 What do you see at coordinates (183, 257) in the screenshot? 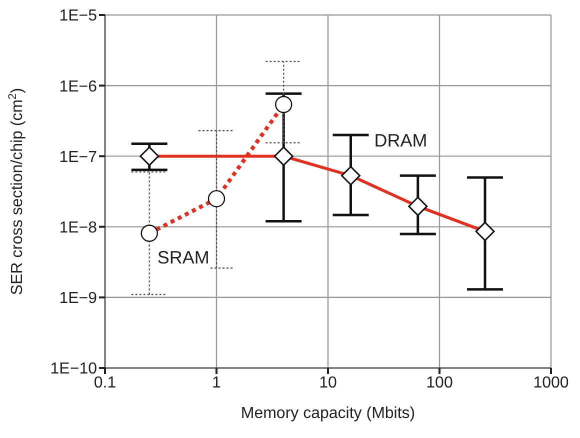
I see `series-label: SRAM` at bounding box center [183, 257].